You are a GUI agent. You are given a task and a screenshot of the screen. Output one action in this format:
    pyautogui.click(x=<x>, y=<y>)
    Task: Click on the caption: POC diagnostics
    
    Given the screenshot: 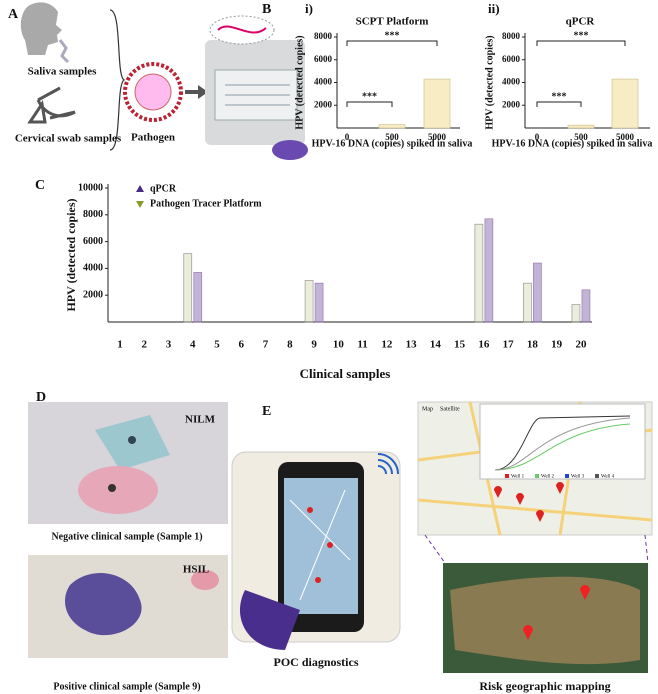 What is the action you would take?
    pyautogui.click(x=315, y=662)
    